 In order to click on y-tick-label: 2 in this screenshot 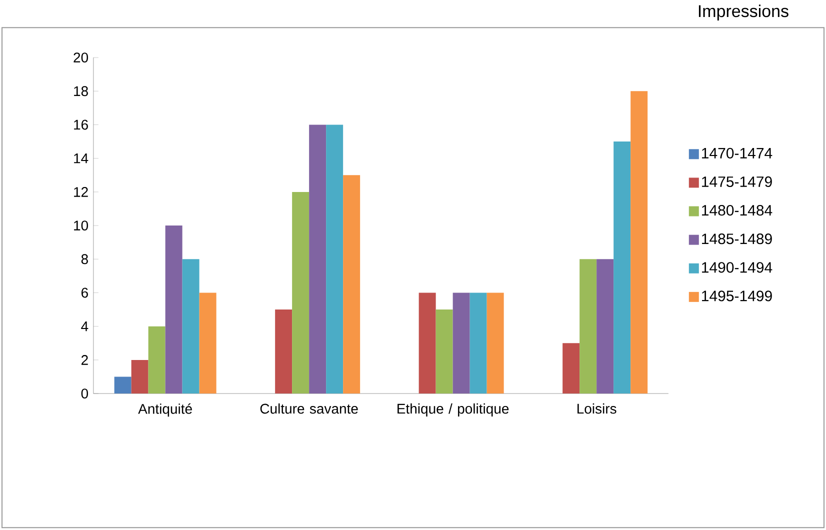, I will do `click(84, 360)`.